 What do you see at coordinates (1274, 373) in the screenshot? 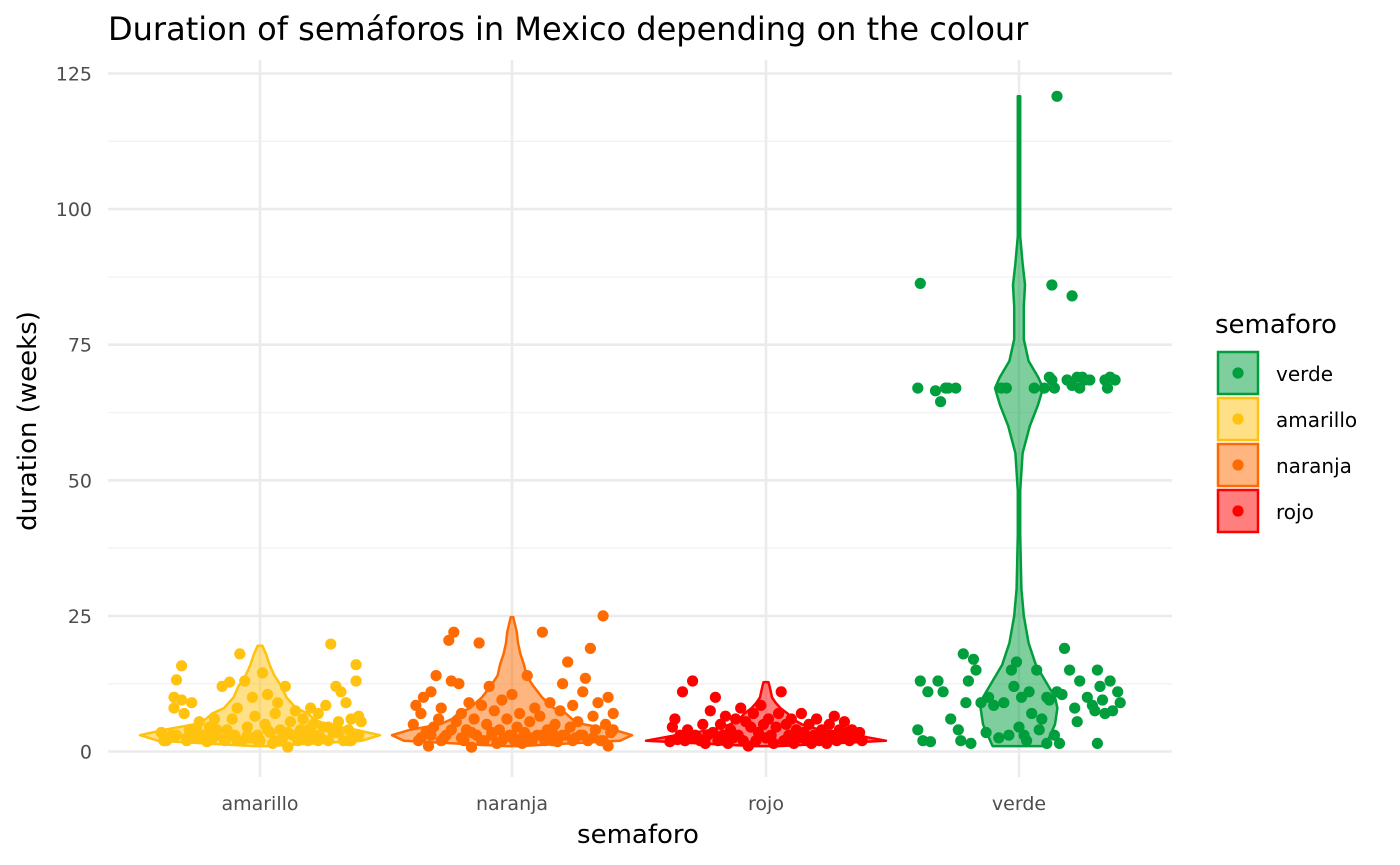
I see `legend-item-verde: verde` at bounding box center [1274, 373].